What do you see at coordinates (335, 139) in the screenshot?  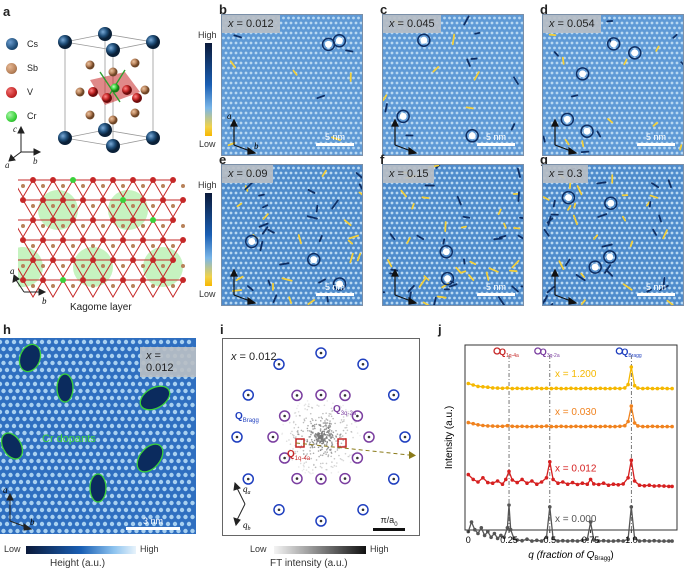 I see `panel-b-scalebar: 5 nm` at bounding box center [335, 139].